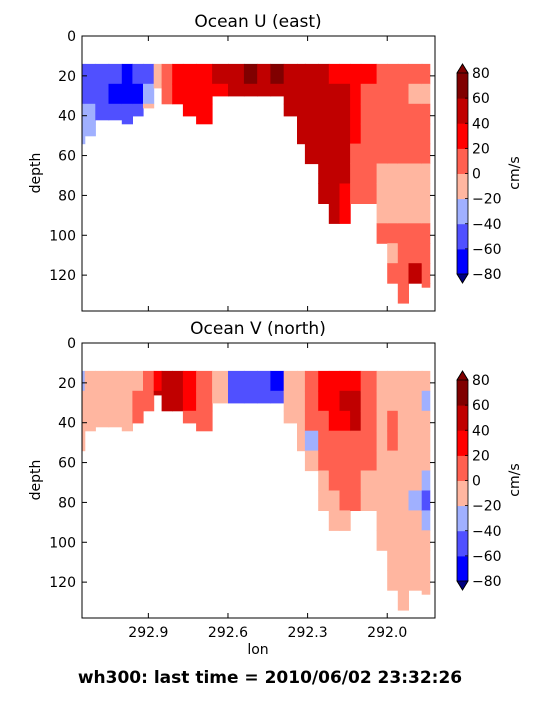 This screenshot has width=540, height=720. I want to click on u-colorbar: 80 60 40 20 0 −20 −40 −60 −80, so click(479, 173).